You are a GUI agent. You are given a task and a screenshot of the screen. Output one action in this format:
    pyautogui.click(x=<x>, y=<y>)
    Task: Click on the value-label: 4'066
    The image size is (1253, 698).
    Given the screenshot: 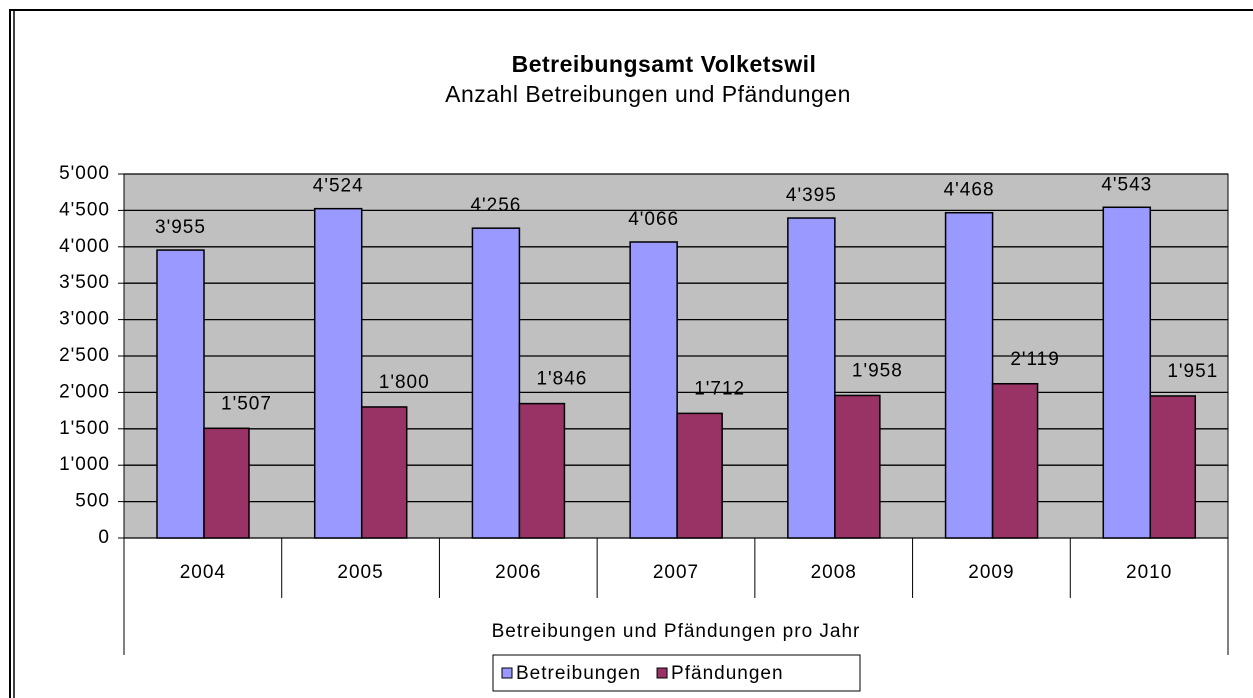 What is the action you would take?
    pyautogui.click(x=653, y=219)
    